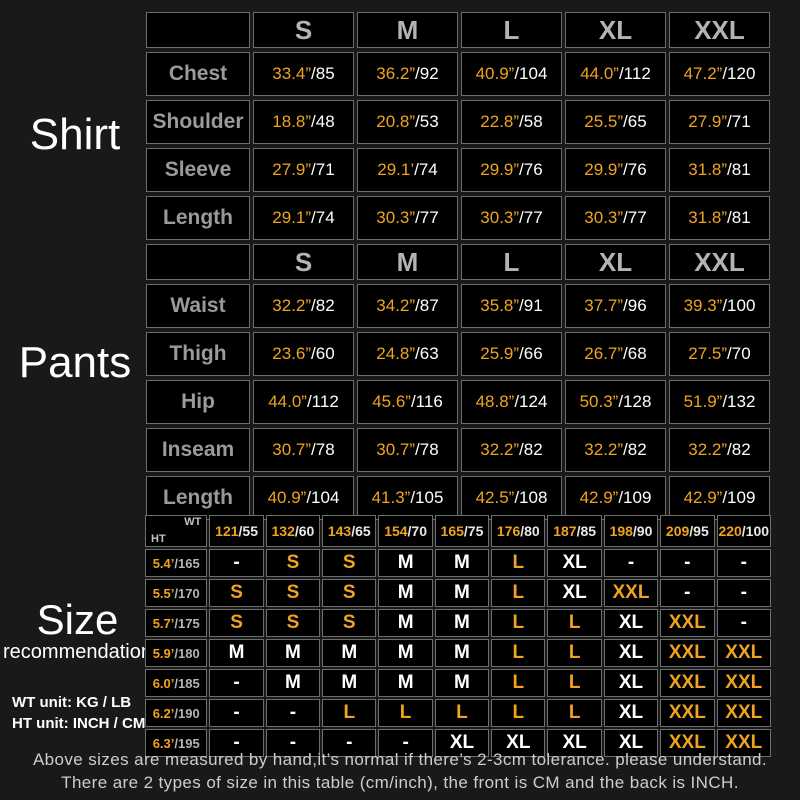 Image resolution: width=800 pixels, height=800 pixels. I want to click on height-inch-value: 6.3’, so click(163, 743).